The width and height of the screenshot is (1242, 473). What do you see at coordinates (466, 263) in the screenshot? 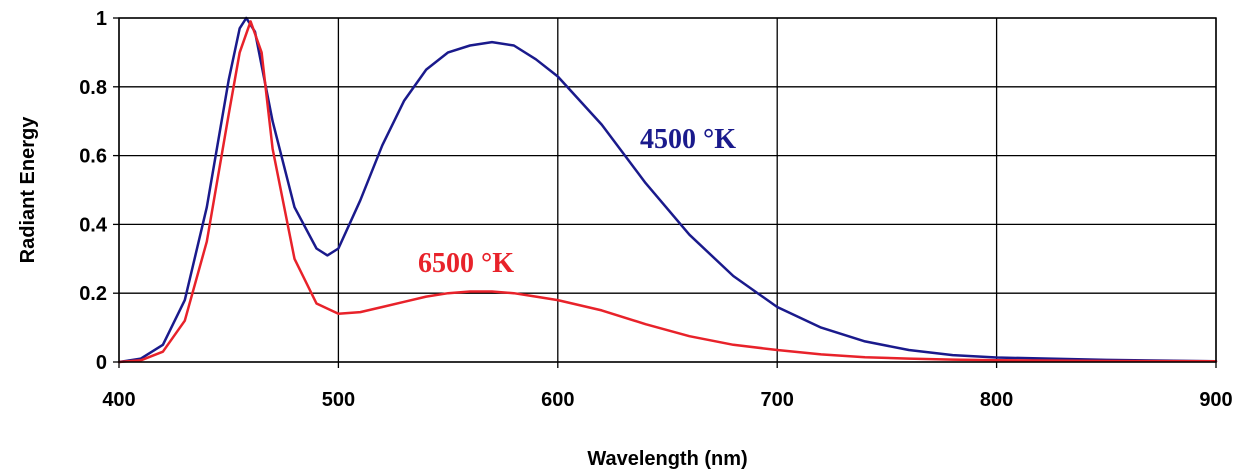
I see `series-label-1: 6500 °K` at bounding box center [466, 263].